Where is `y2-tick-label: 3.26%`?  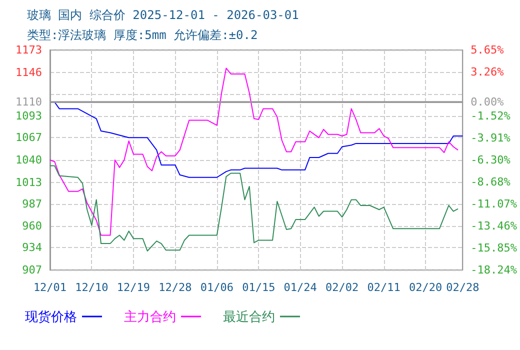
y2-tick-label: 3.26% is located at coordinates (487, 72).